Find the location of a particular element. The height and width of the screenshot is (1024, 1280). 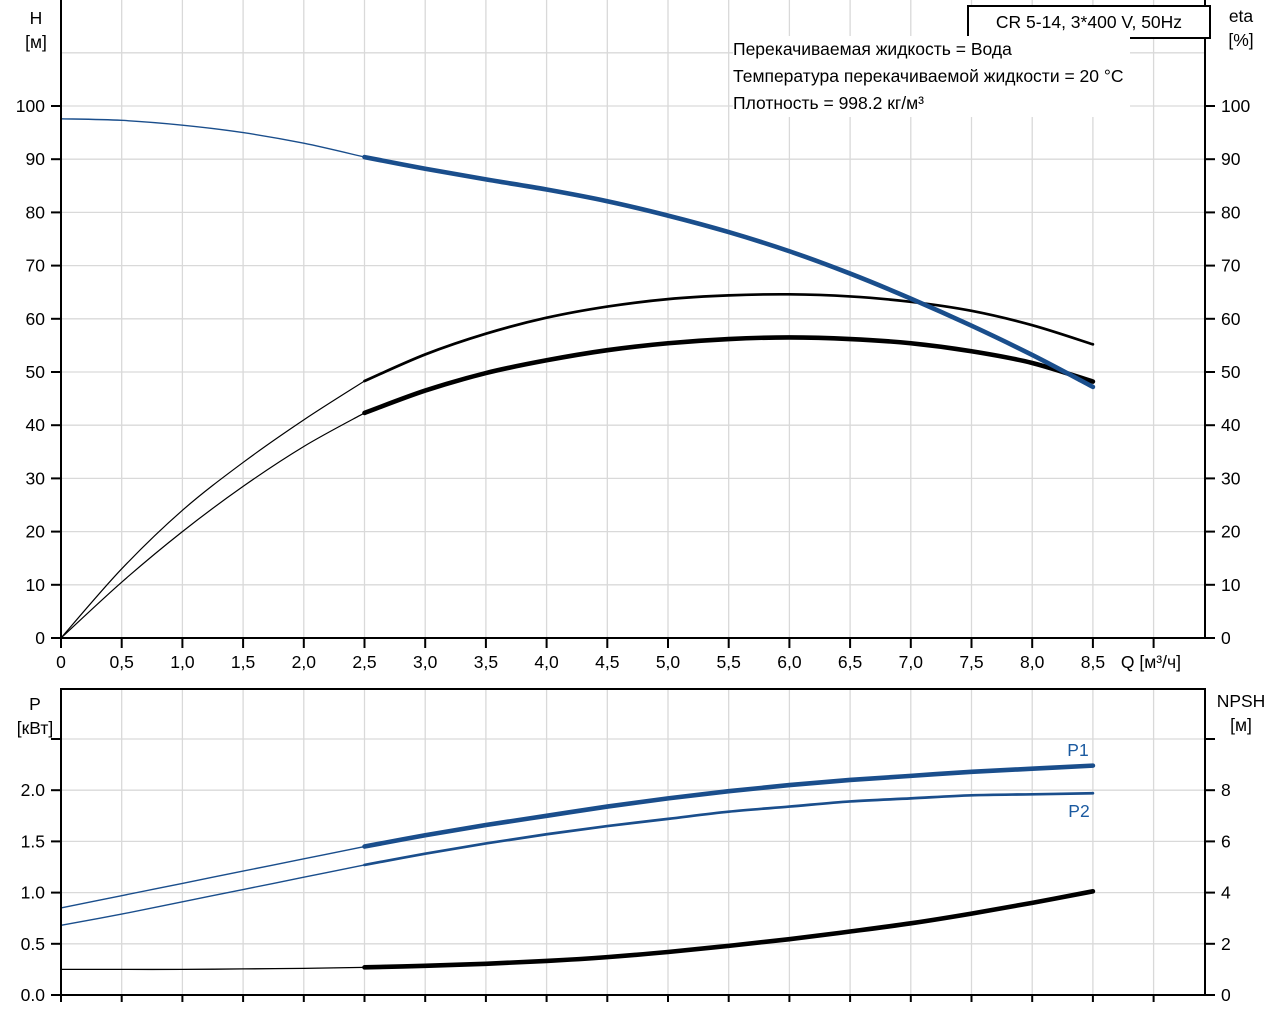

curve-H is located at coordinates (729, 272).